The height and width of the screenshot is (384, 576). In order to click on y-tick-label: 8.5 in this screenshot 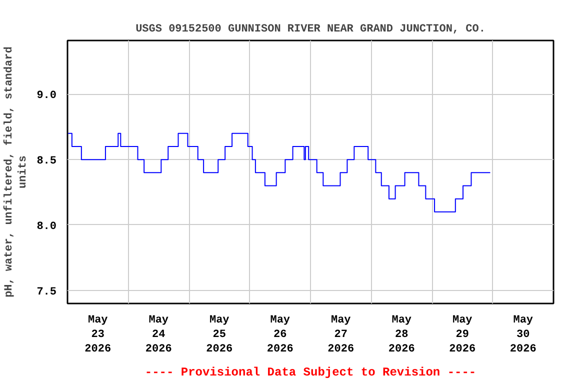, I will do `click(46, 162)`.